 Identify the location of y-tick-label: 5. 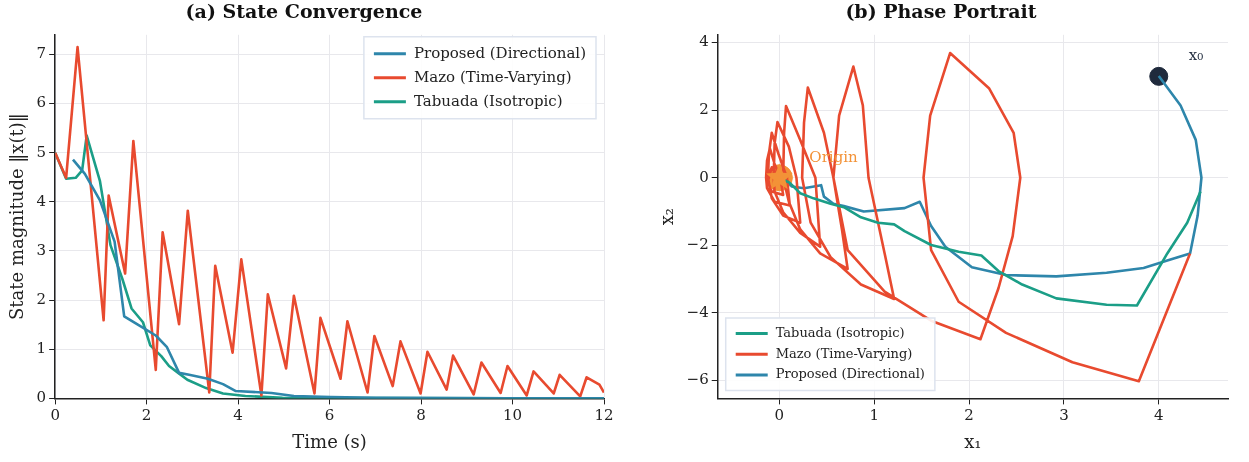
(41, 151).